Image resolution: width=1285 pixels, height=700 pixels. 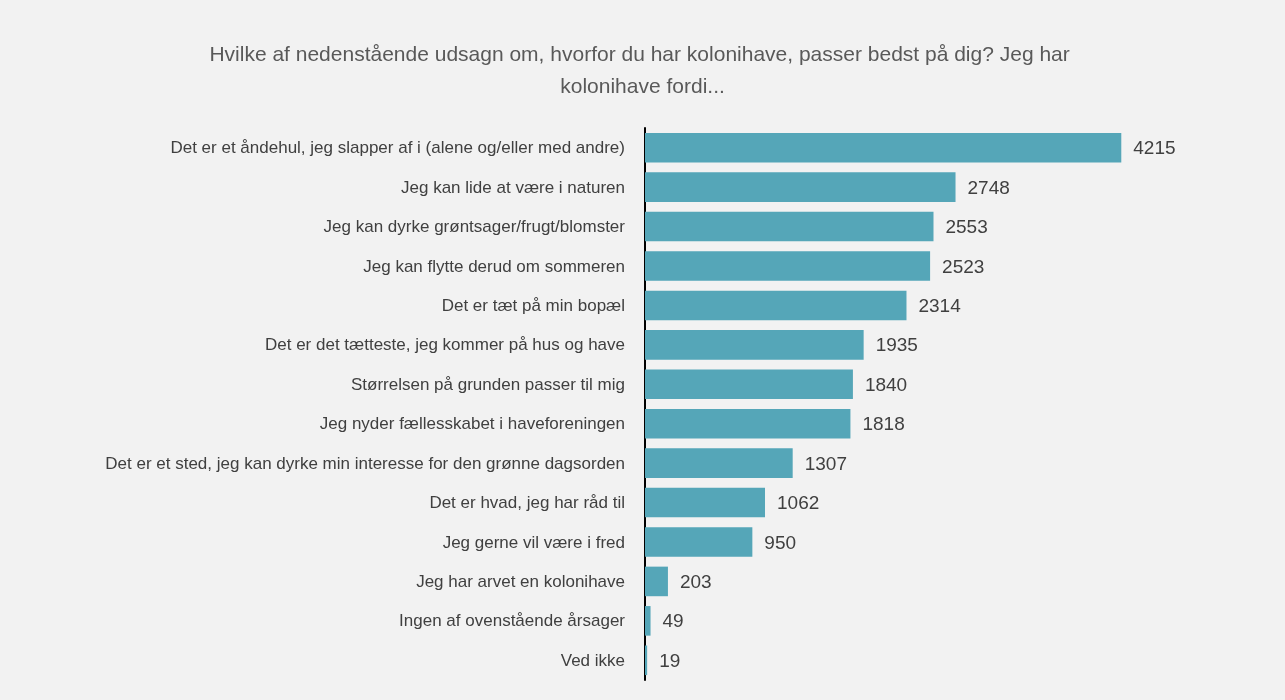 I want to click on y-tick-label: Det er tæt på min bopæl, so click(x=533, y=305).